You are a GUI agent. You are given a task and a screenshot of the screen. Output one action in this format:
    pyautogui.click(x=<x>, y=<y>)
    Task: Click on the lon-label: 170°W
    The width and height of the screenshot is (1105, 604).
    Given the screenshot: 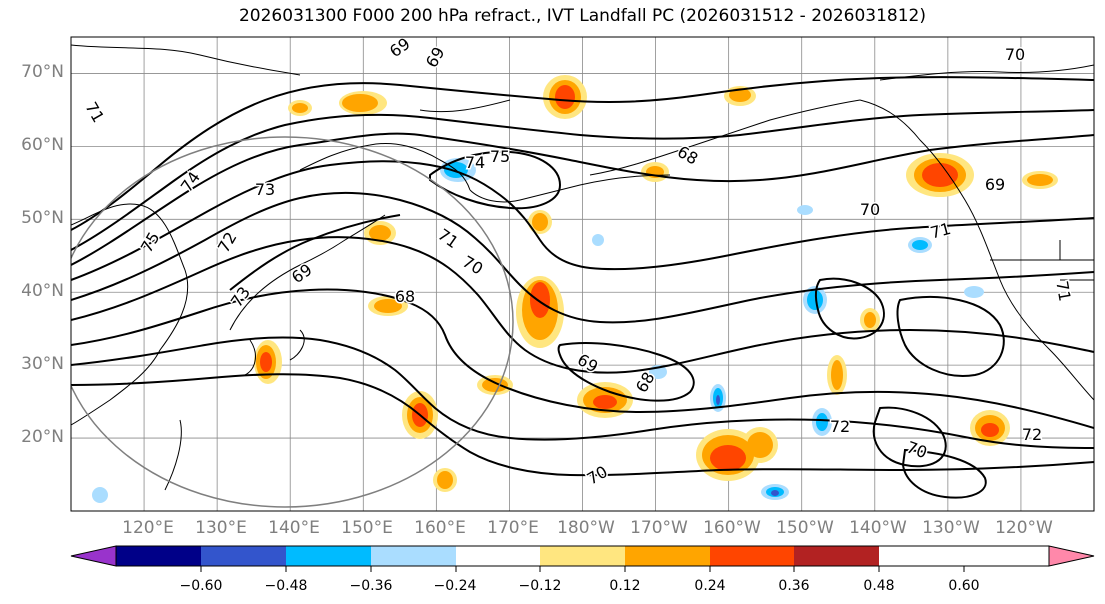 What is the action you would take?
    pyautogui.click(x=659, y=528)
    